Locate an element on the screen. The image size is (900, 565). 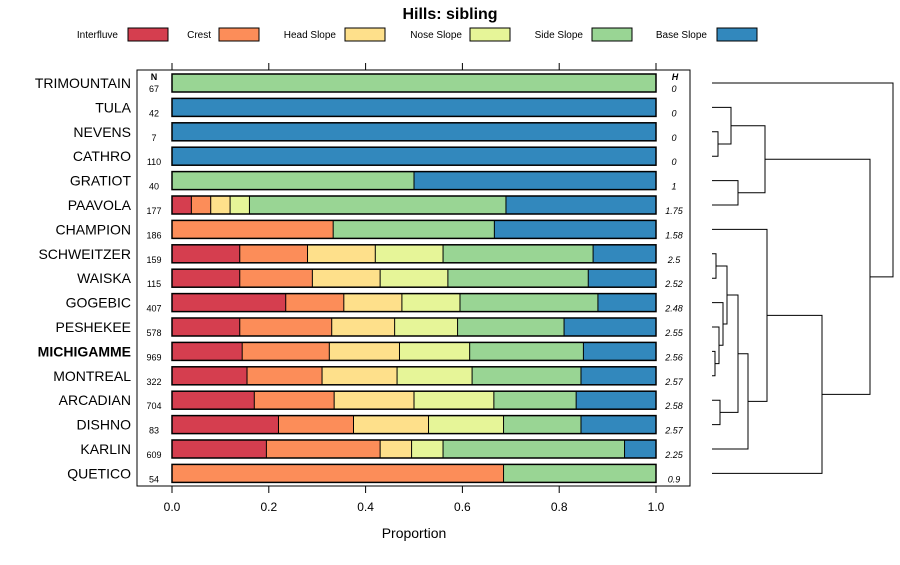
bar-row-champion: CHAMPION 186 1.58 is located at coordinates (369, 229).